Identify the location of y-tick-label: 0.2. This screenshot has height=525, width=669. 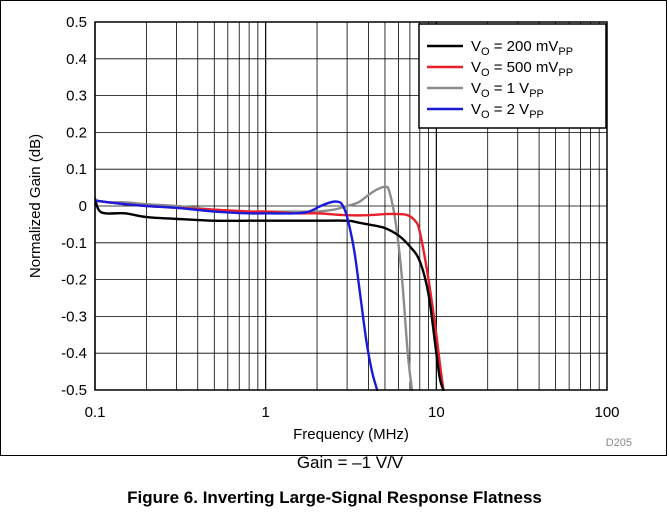
(76, 132).